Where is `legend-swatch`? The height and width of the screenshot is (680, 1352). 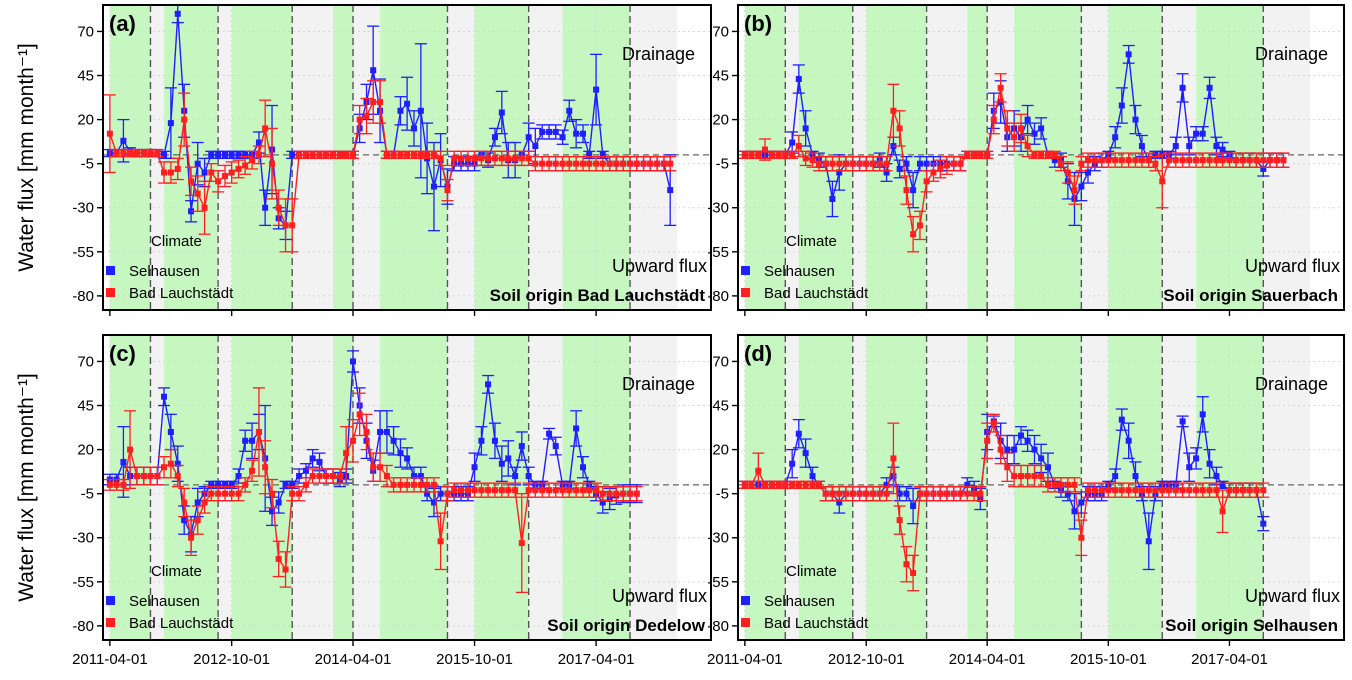
legend-swatch is located at coordinates (110, 292).